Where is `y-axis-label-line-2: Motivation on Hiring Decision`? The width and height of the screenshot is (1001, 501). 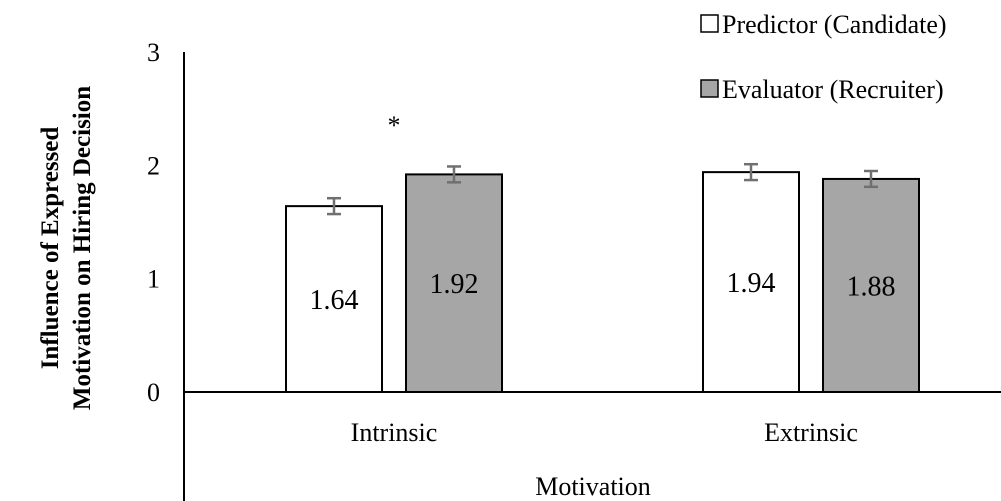
y-axis-label-line-2: Motivation on Hiring Decision is located at coordinates (82, 248).